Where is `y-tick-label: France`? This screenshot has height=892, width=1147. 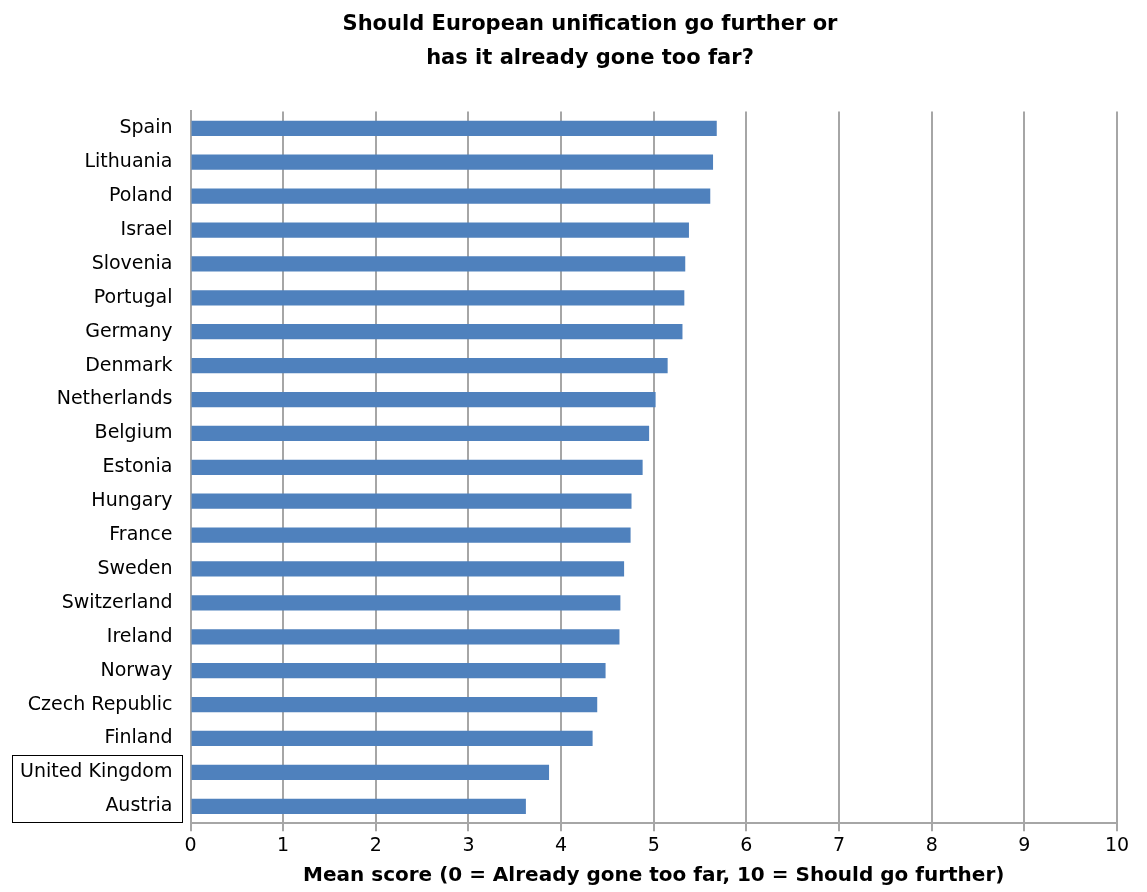
y-tick-label: France is located at coordinates (141, 533).